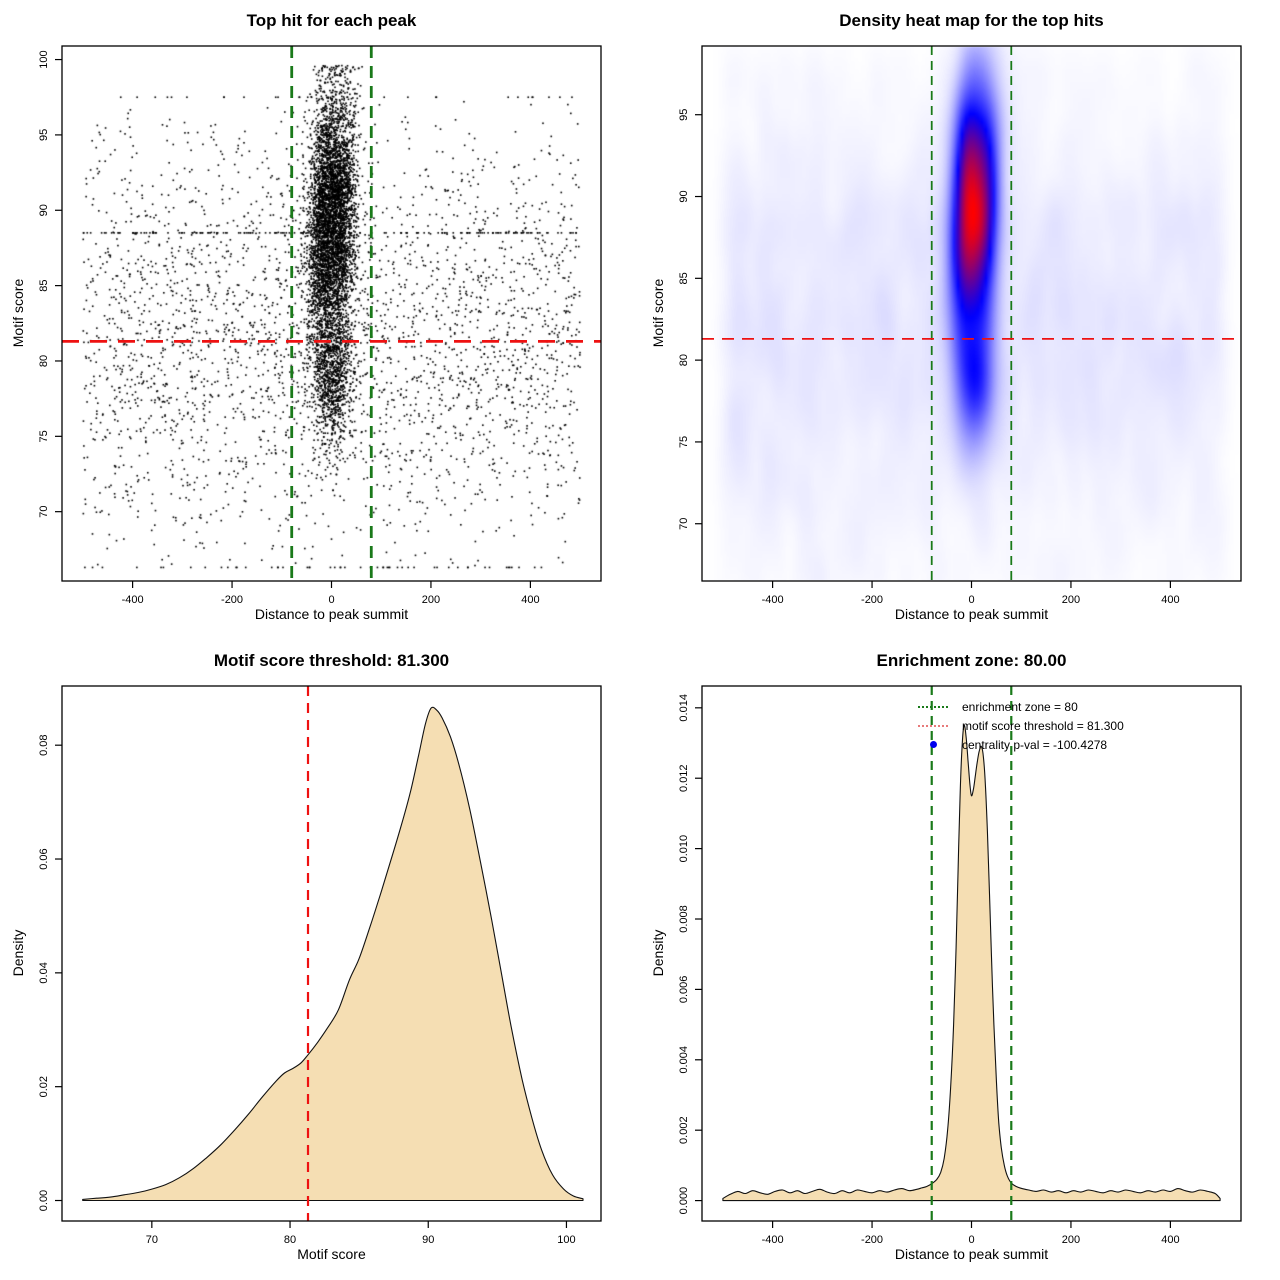  I want to click on legend-item-motif-threshold: motif score threshold = 81.300, so click(1020, 725).